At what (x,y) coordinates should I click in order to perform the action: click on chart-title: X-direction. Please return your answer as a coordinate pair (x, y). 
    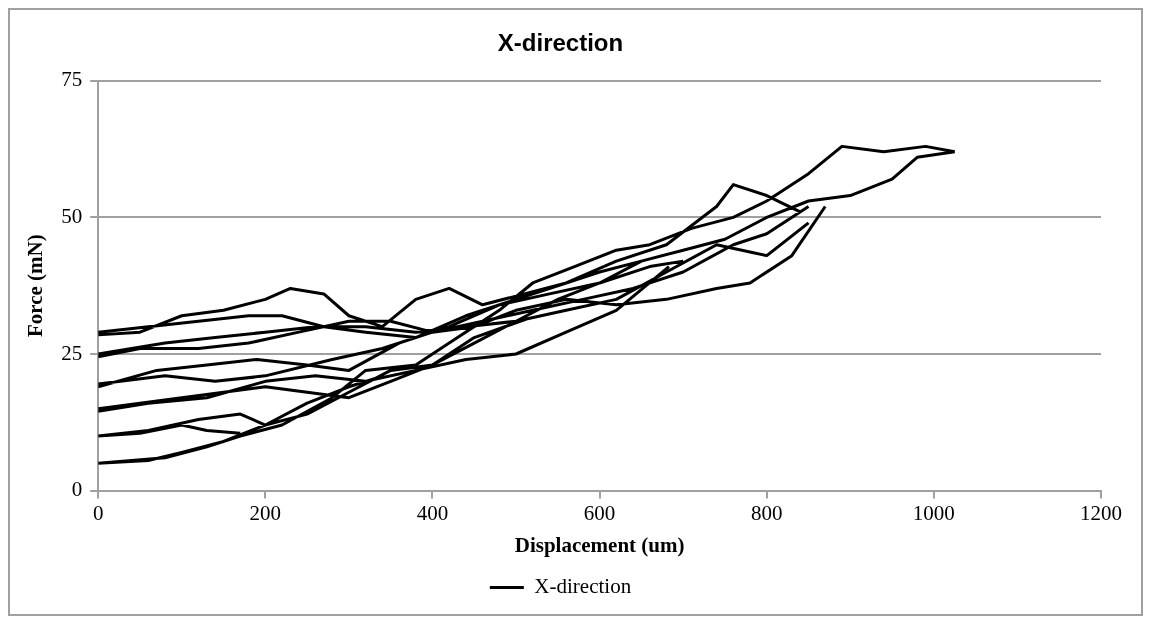
    Looking at the image, I should click on (560, 43).